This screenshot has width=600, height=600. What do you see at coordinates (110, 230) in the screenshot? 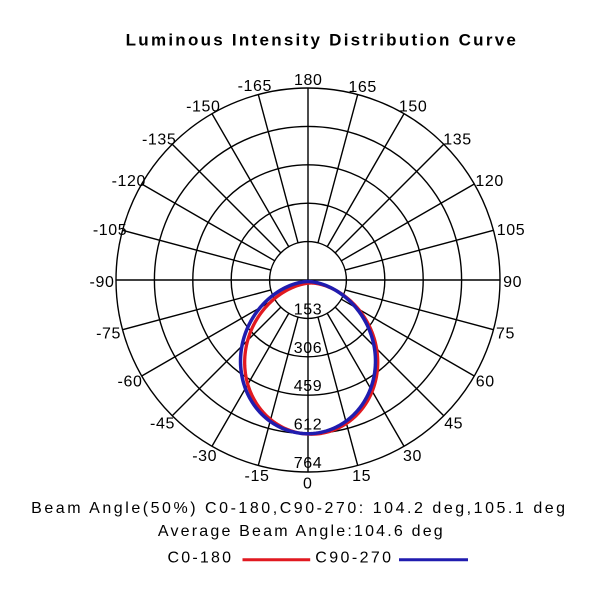
I see `svg-text: -105` at bounding box center [110, 230].